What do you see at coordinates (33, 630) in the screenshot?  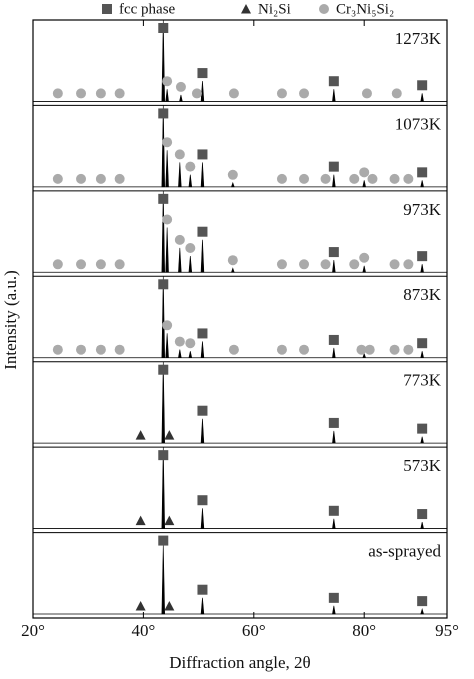 I see `x-tick-label: 20°` at bounding box center [33, 630].